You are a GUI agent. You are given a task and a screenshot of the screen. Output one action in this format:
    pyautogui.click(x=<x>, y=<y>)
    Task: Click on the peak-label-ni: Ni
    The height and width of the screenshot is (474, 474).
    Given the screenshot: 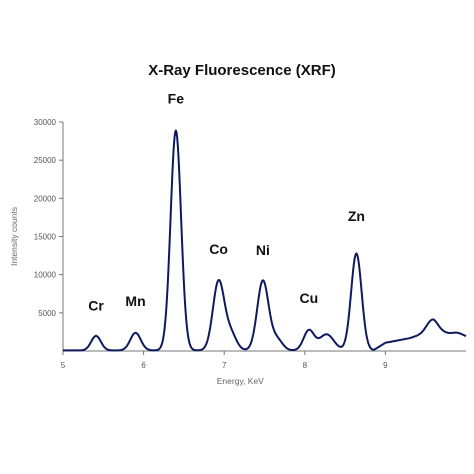 What is the action you would take?
    pyautogui.click(x=263, y=250)
    